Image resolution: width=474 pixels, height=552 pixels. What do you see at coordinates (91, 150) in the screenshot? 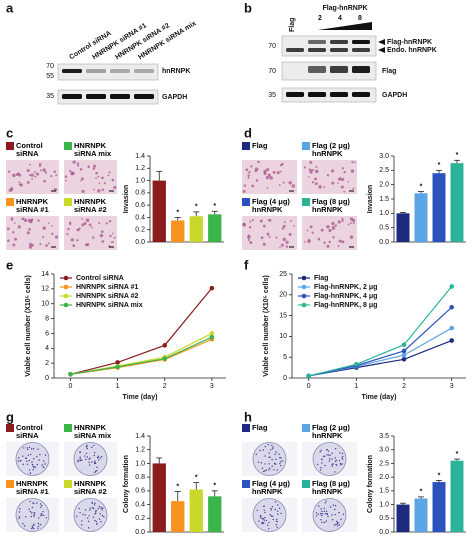
I see `image-label: HNRNPK siRNA mix` at bounding box center [91, 150].